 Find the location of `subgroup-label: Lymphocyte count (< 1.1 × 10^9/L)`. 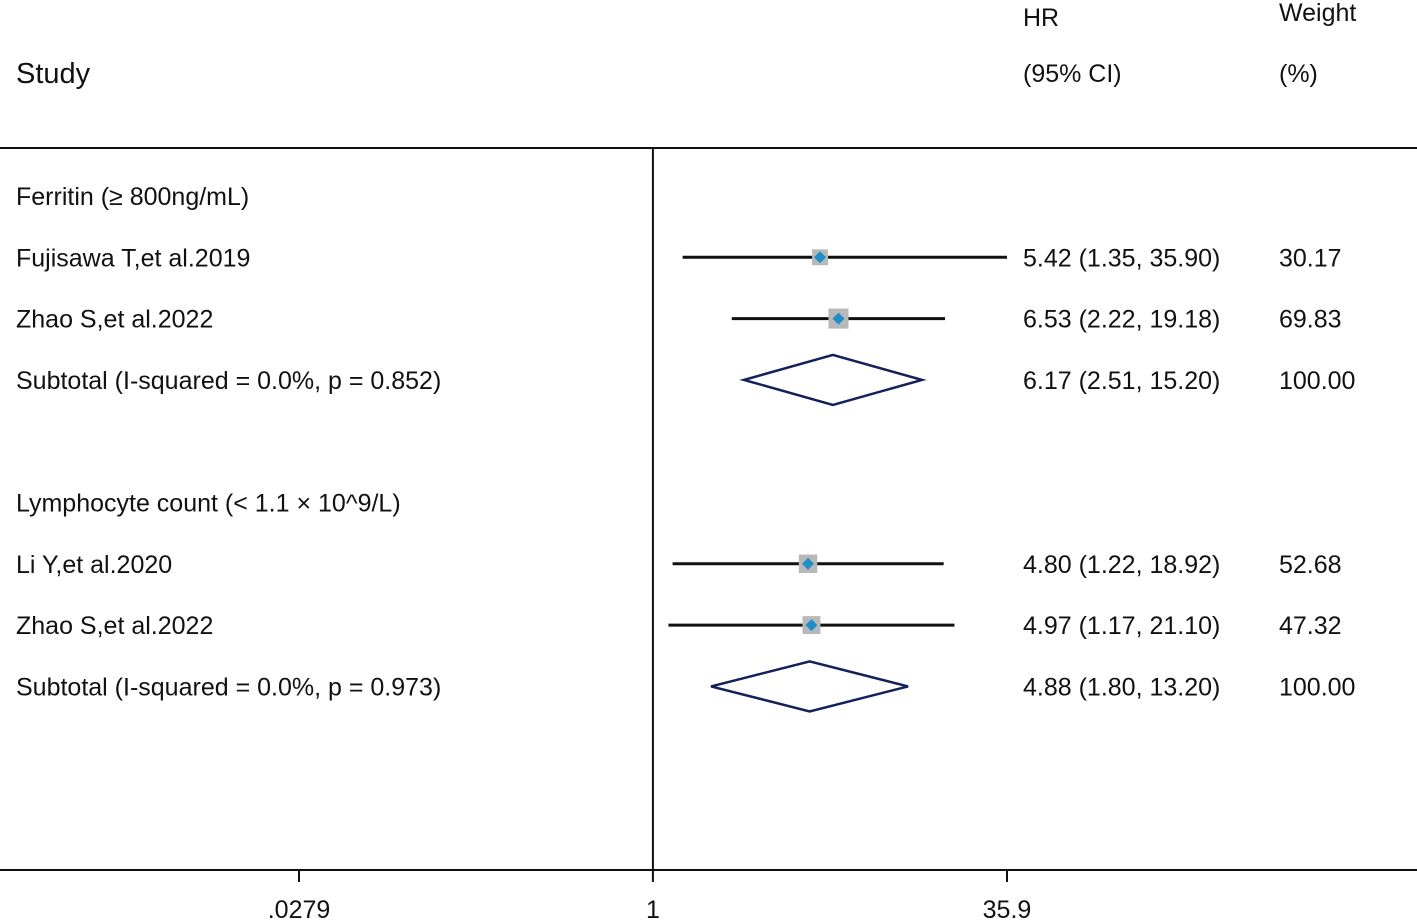

subgroup-label: Lymphocyte count (< 1.1 × 10^9/L) is located at coordinates (208, 504).